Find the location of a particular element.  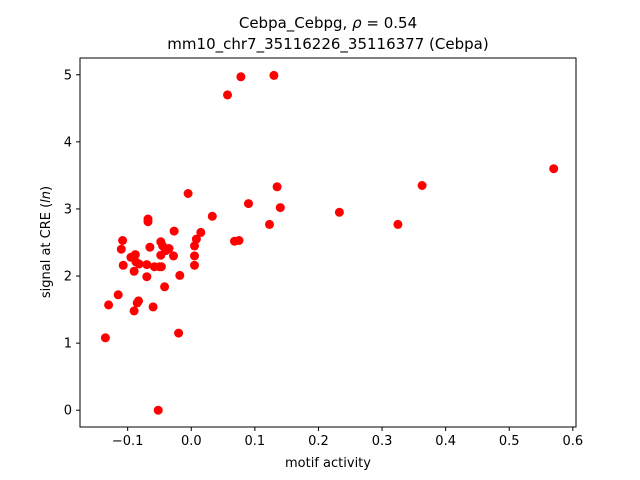

y-tick-label: 3 is located at coordinates (68, 209).